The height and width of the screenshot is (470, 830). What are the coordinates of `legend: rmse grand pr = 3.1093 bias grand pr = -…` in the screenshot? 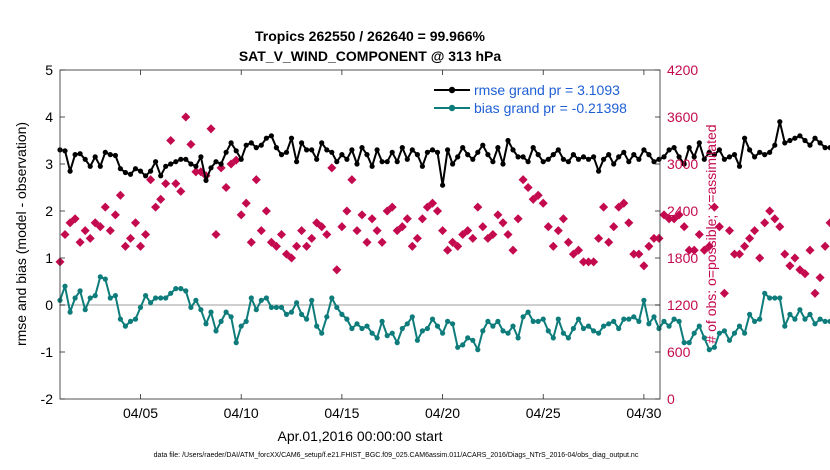 It's located at (537, 101).